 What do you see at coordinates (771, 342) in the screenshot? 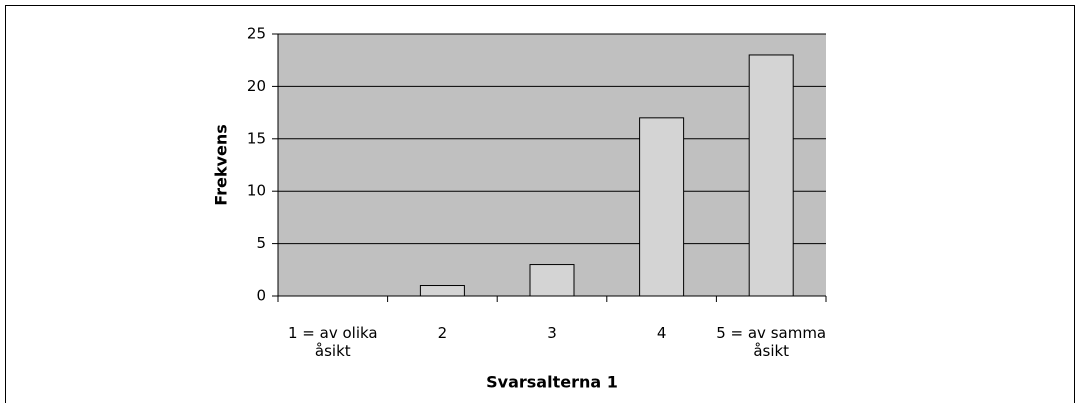
I see `x-tick-label: 5 = av samma åsikt` at bounding box center [771, 342].